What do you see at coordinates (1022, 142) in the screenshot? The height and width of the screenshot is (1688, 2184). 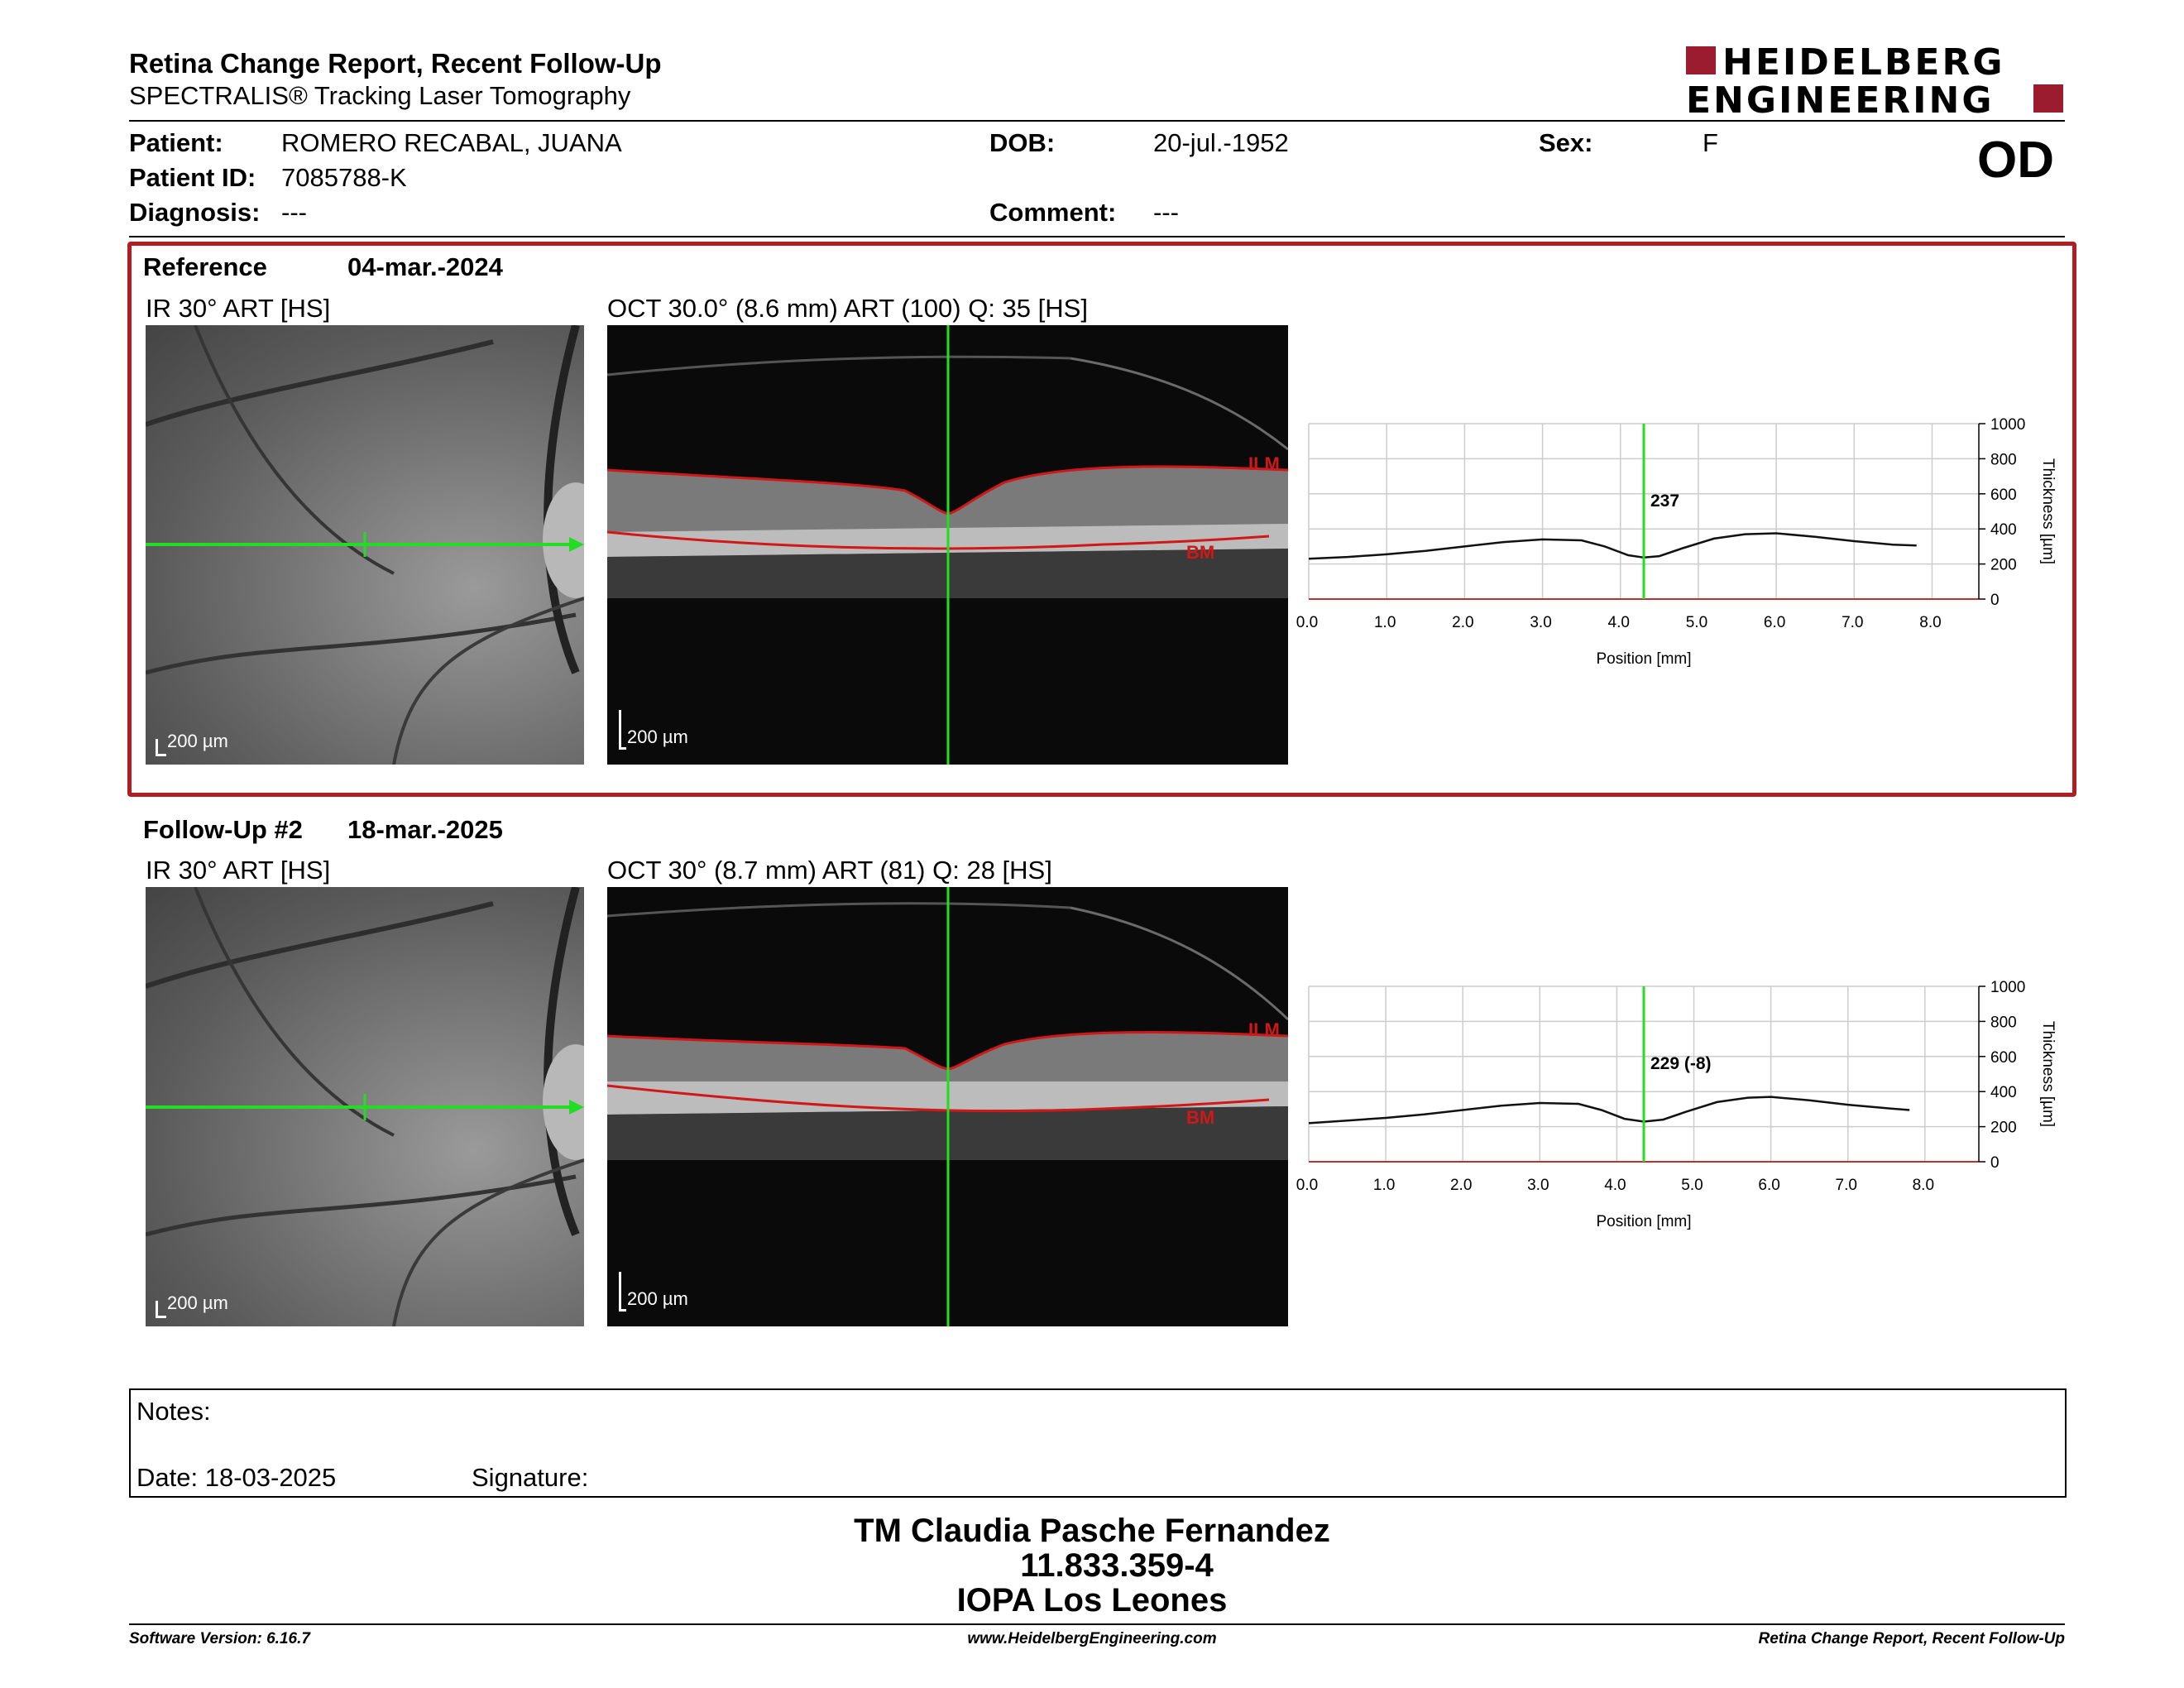 I see `dob-label: DOB:` at bounding box center [1022, 142].